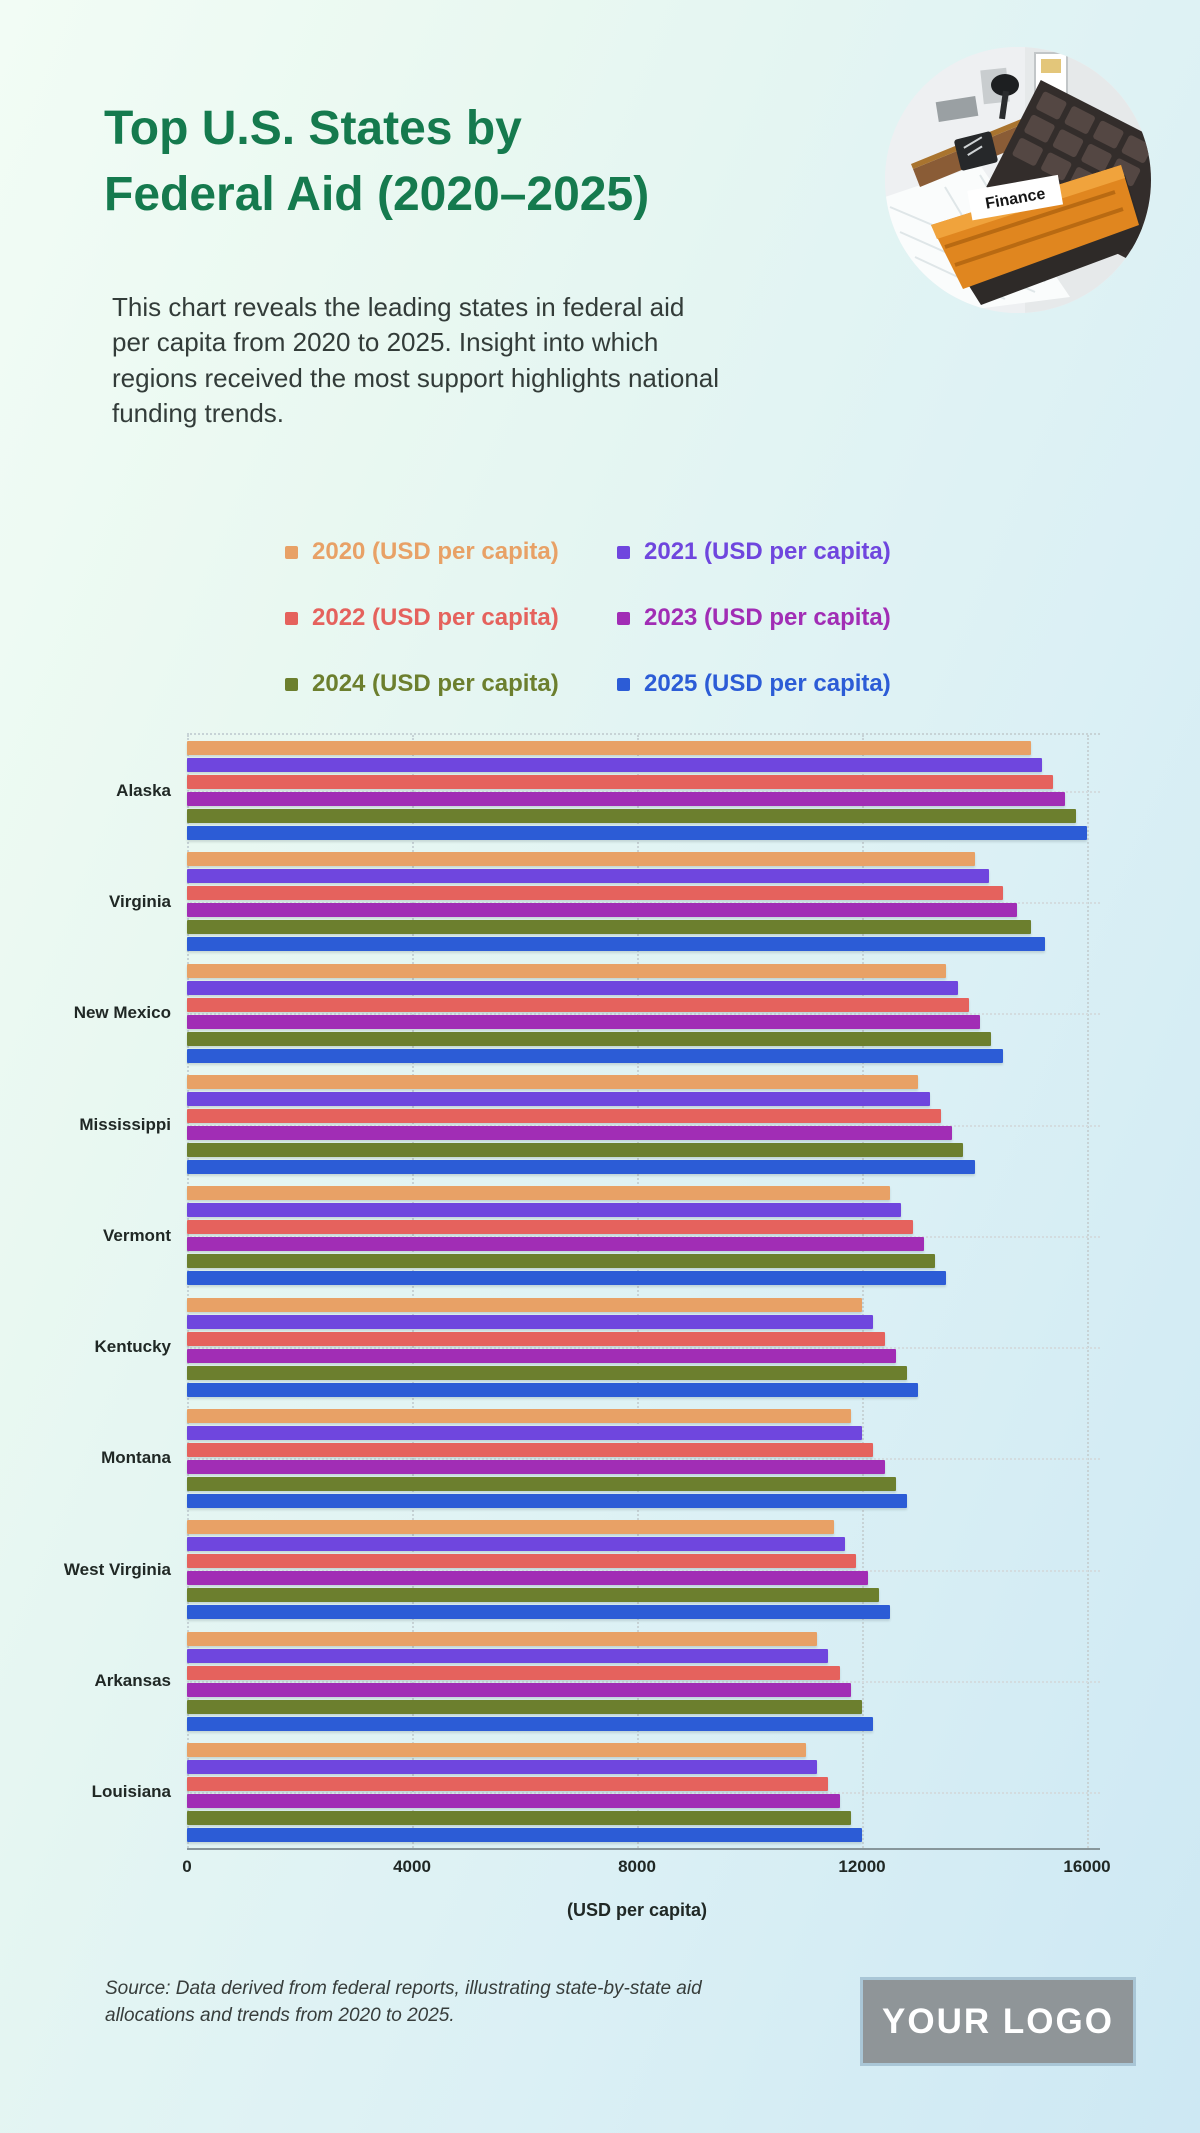  What do you see at coordinates (588, 876) in the screenshot?
I see `bar-2021-virginia` at bounding box center [588, 876].